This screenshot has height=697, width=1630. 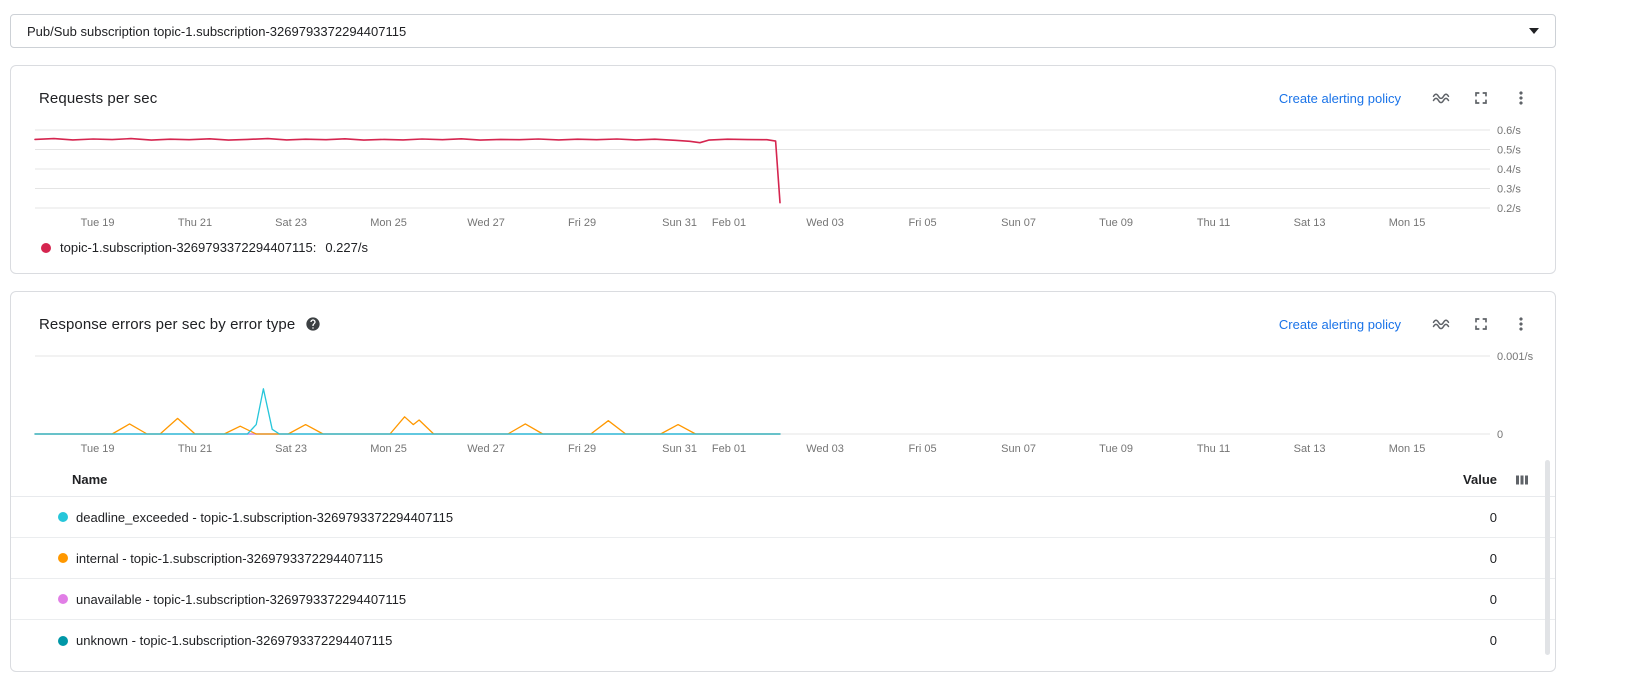 What do you see at coordinates (1500, 435) in the screenshot?
I see `svg-text: 0` at bounding box center [1500, 435].